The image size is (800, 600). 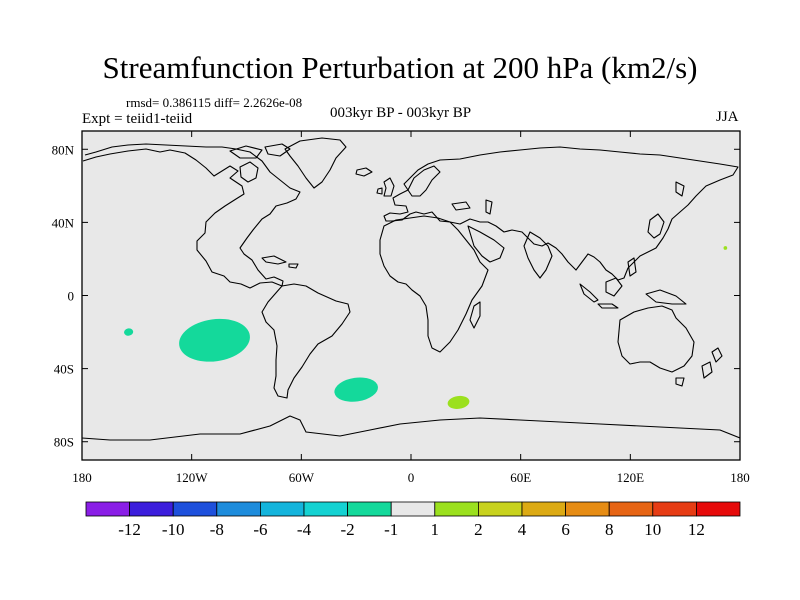 I want to click on colorbar-label: 6, so click(x=565, y=529).